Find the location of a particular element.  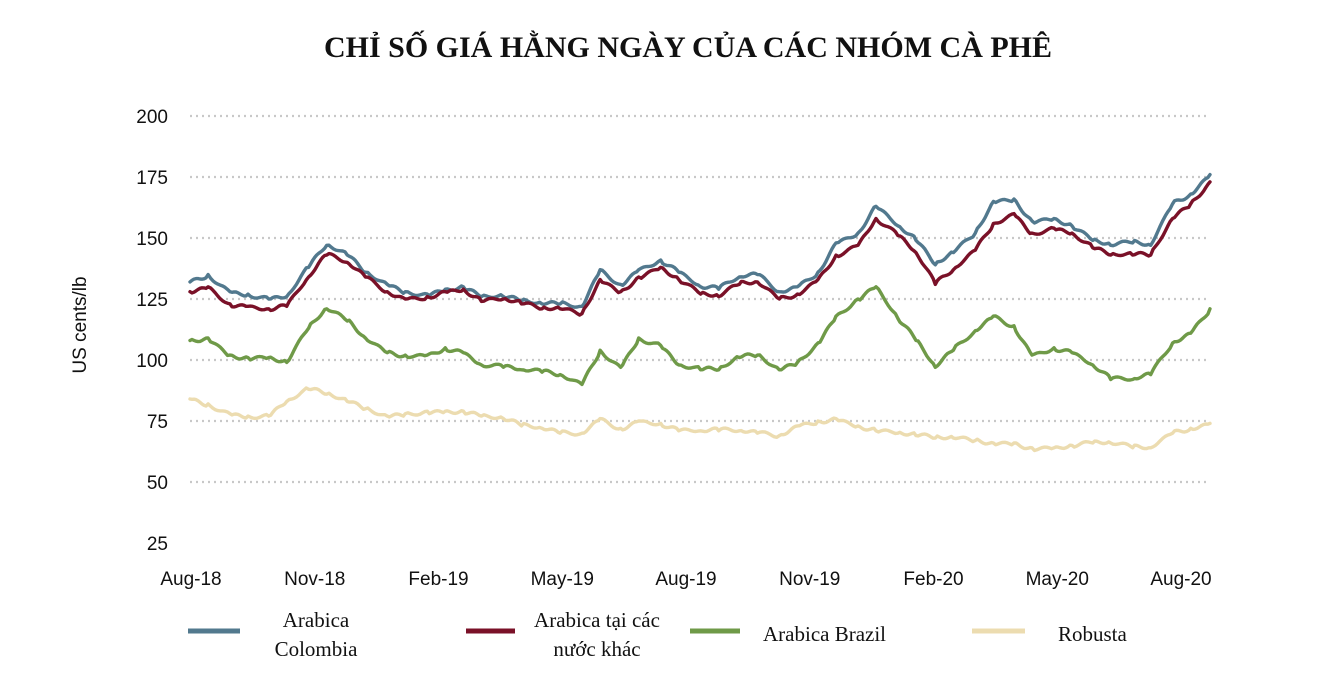

y-axis-ticks: 25 50 75 100 125 150 175 200 is located at coordinates (152, 331).